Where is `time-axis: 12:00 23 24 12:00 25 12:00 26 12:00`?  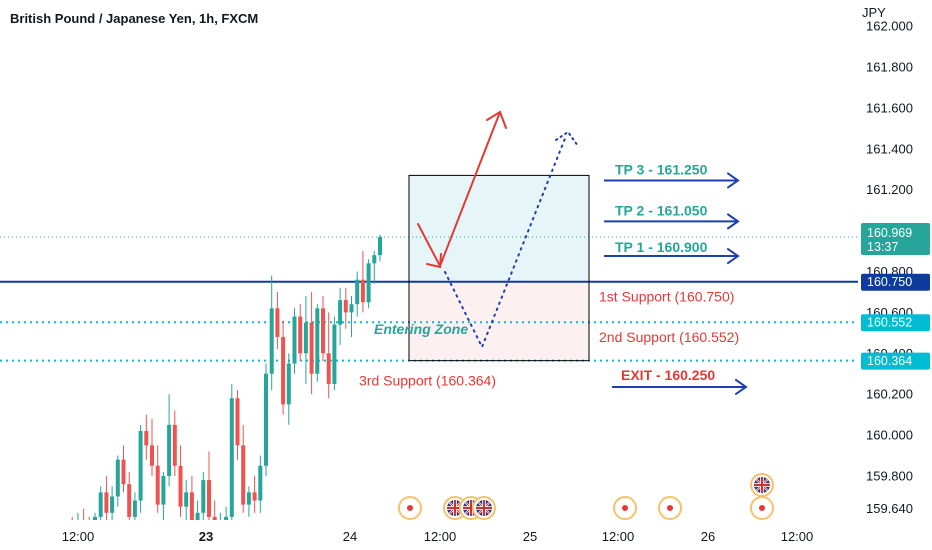
time-axis: 12:00 23 24 12:00 25 12:00 26 12:00 is located at coordinates (429, 535).